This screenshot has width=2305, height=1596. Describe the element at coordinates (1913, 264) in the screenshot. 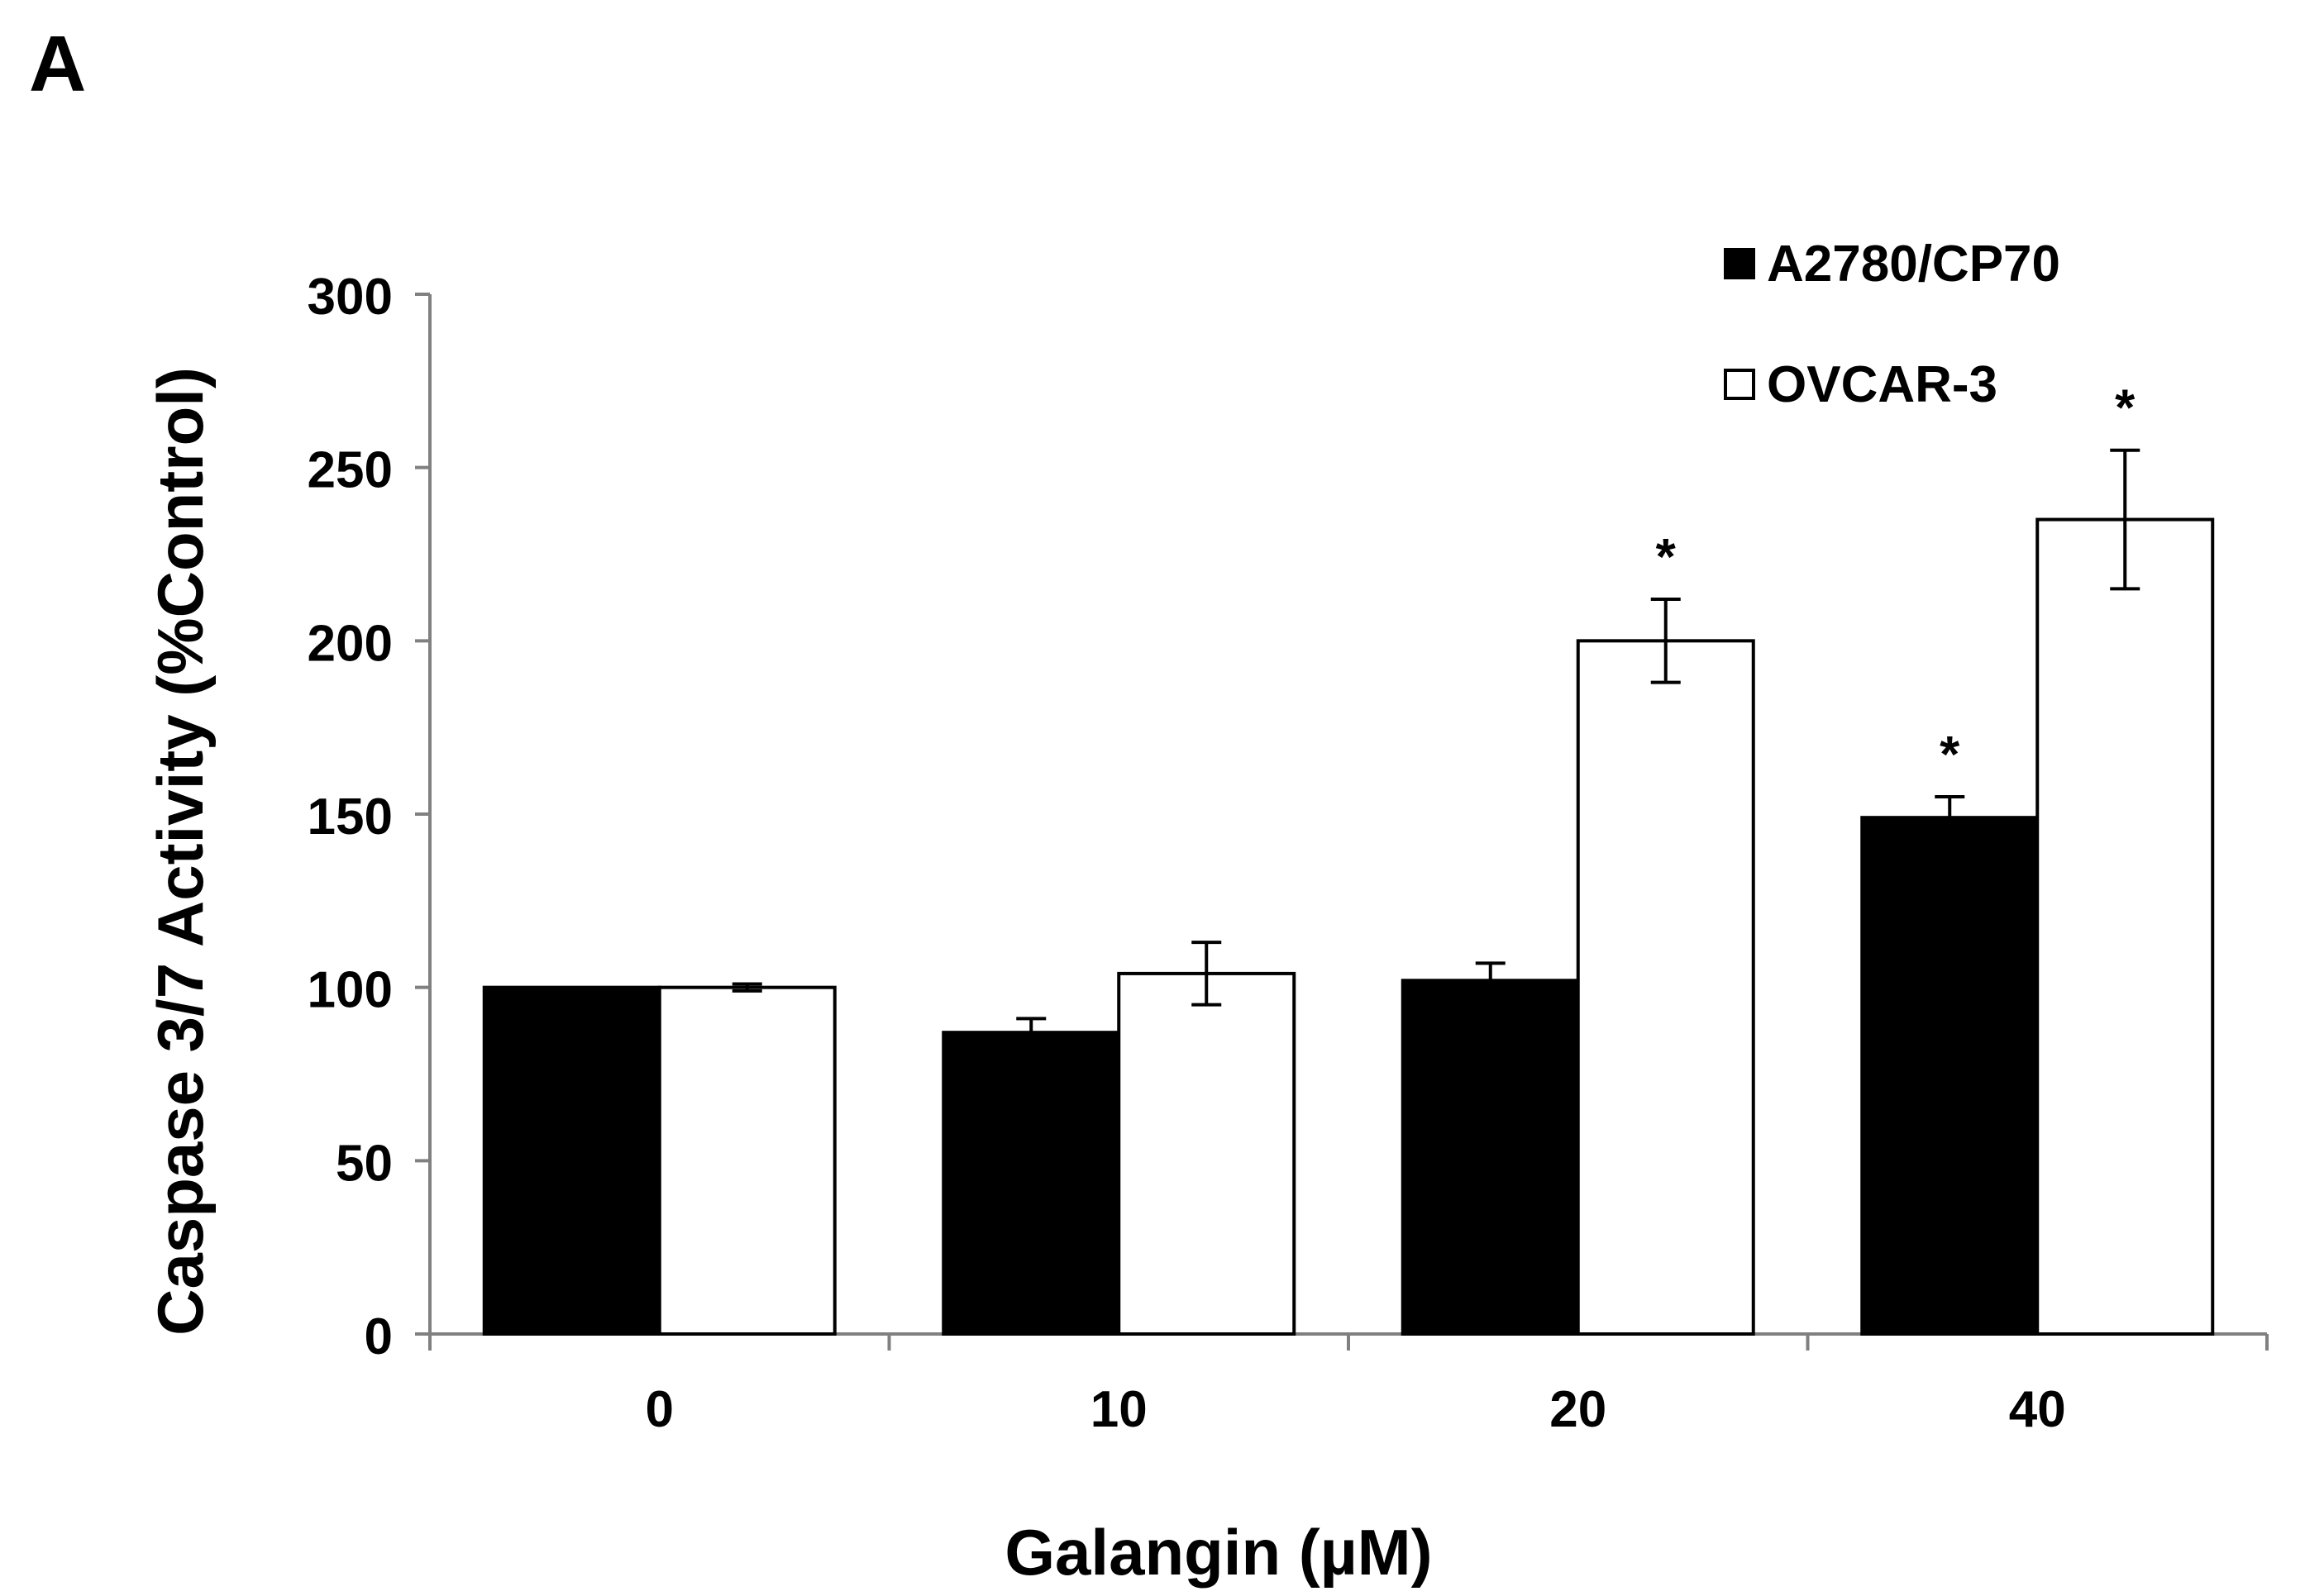

I see `legend-label-a2780-cp70: A2780/CP70` at that location.